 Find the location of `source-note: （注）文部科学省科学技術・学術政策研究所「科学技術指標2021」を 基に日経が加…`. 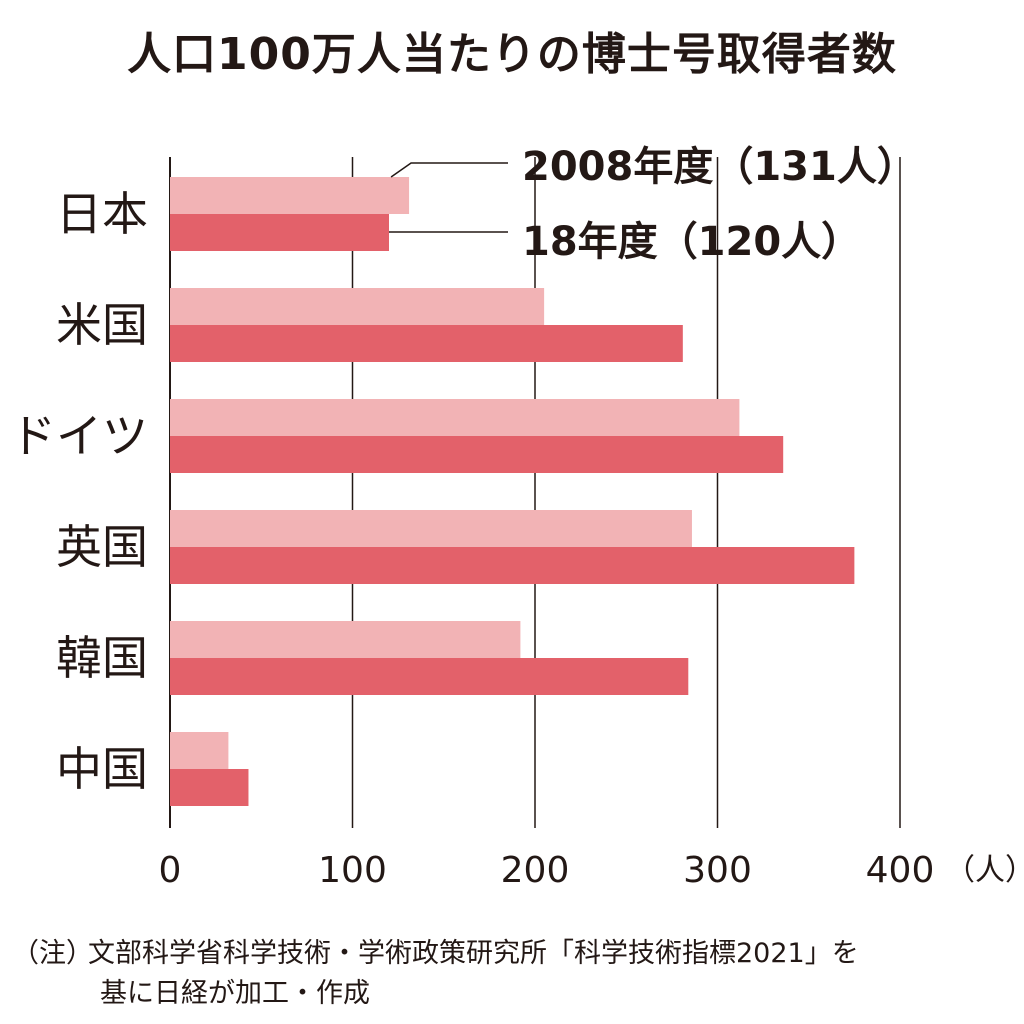

source-note: （注）文部科学省科学技術・学術政策研究所「科学技術指標2021」を 基に日経が加… is located at coordinates (435, 974).